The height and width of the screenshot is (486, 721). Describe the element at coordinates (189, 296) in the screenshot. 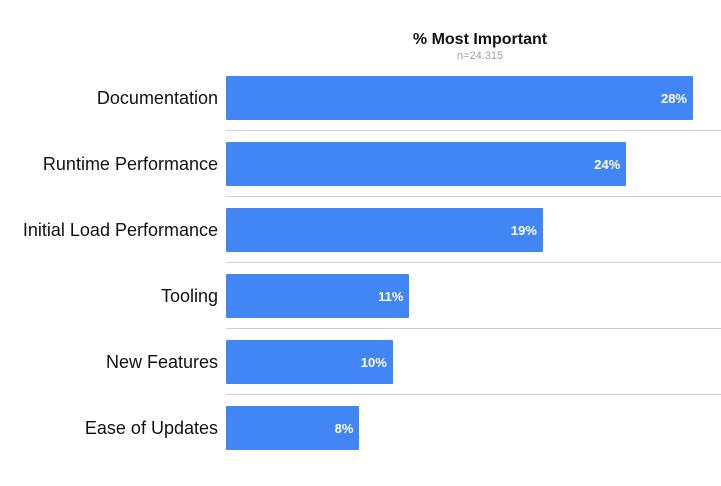

I see `category-label: Tooling` at that location.